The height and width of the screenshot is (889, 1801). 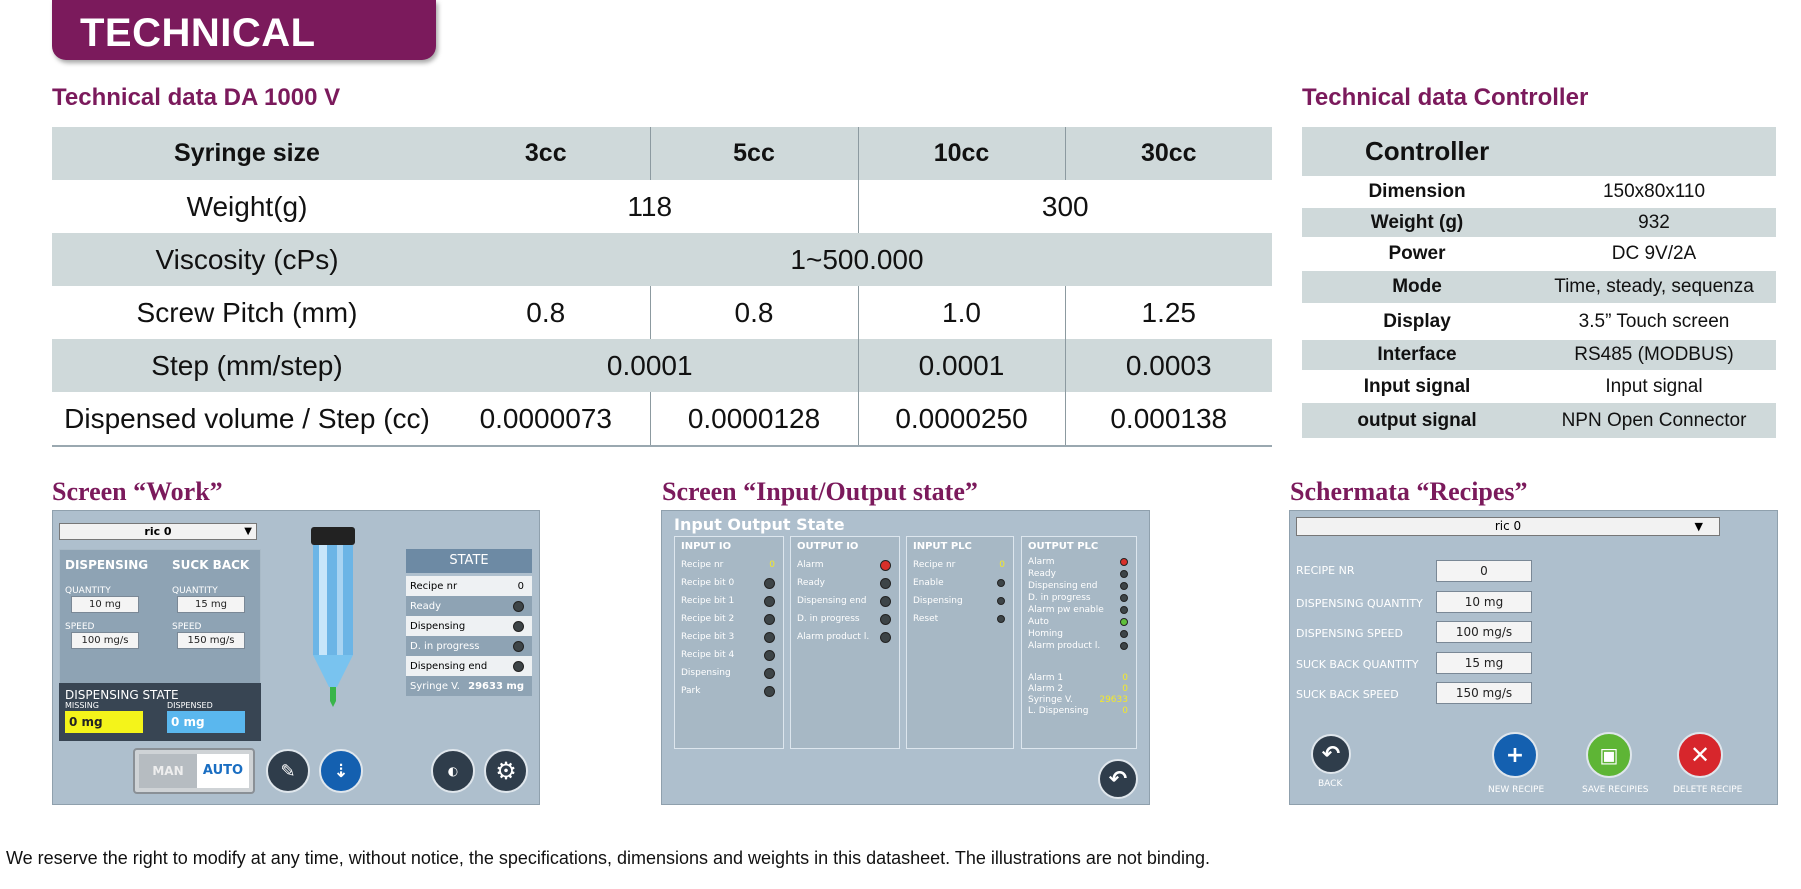 I want to click on counter-label: Syringe V., so click(x=1050, y=699).